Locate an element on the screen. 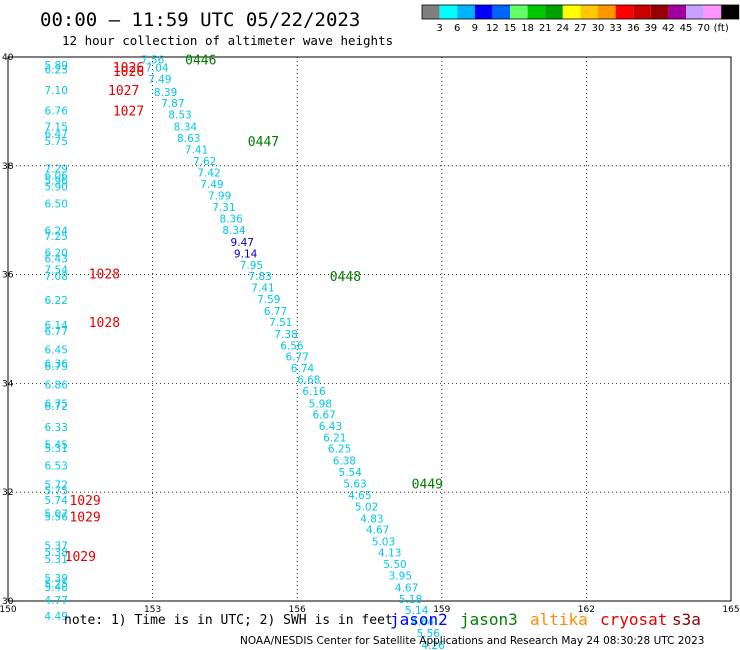 The height and width of the screenshot is (650, 740). swh-value-track: 9.47 is located at coordinates (242, 243).